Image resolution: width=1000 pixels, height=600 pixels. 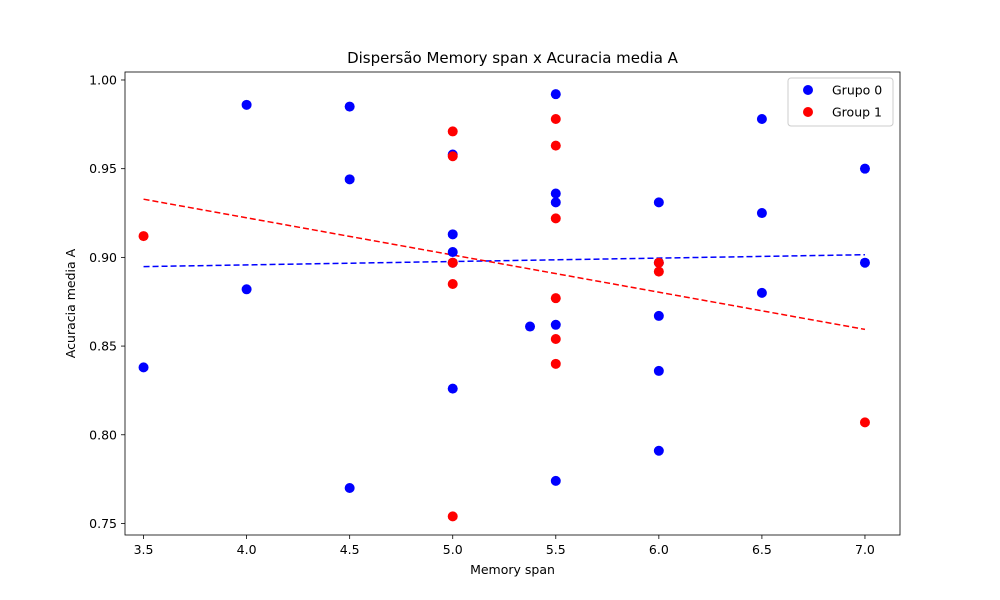 I want to click on x-tick-label: 7.0, so click(x=865, y=549).